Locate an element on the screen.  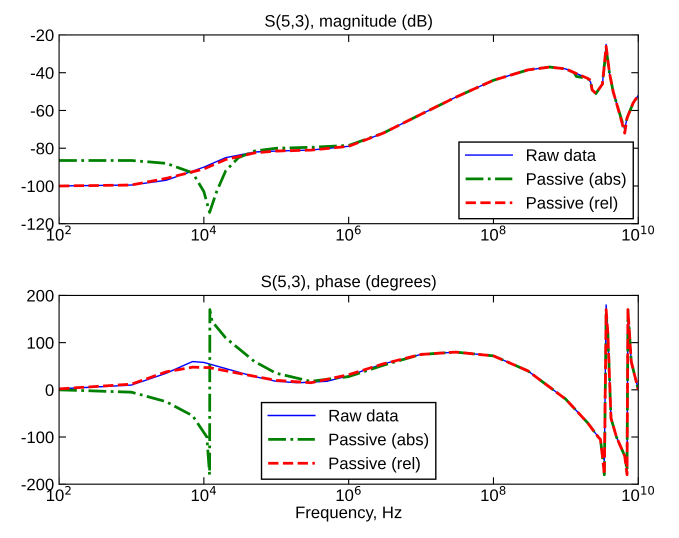
y-tick-label: -40 is located at coordinates (42, 73).